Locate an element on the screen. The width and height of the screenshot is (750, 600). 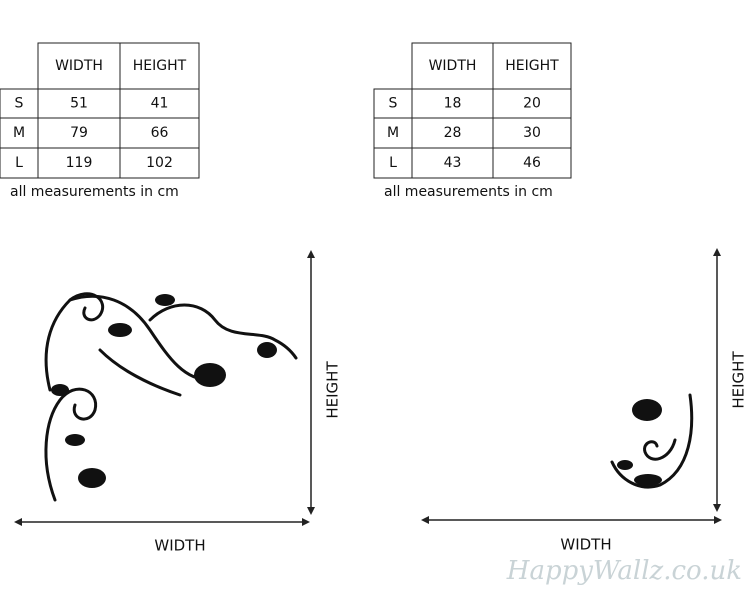
measurement: 28 is located at coordinates (453, 133).